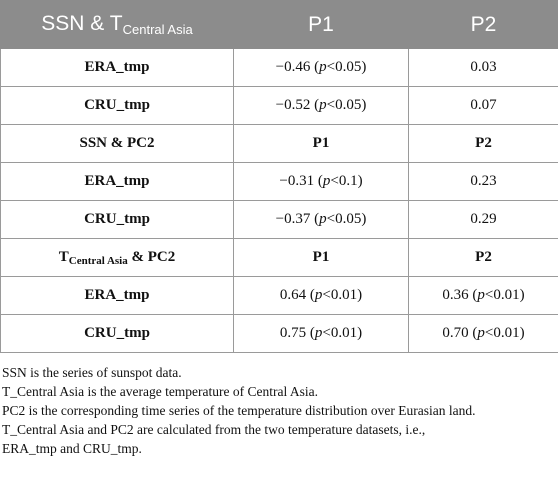 The height and width of the screenshot is (488, 558). Describe the element at coordinates (72, 448) in the screenshot. I see `footnote: ERA_tmp and CRU_tmp.` at that location.